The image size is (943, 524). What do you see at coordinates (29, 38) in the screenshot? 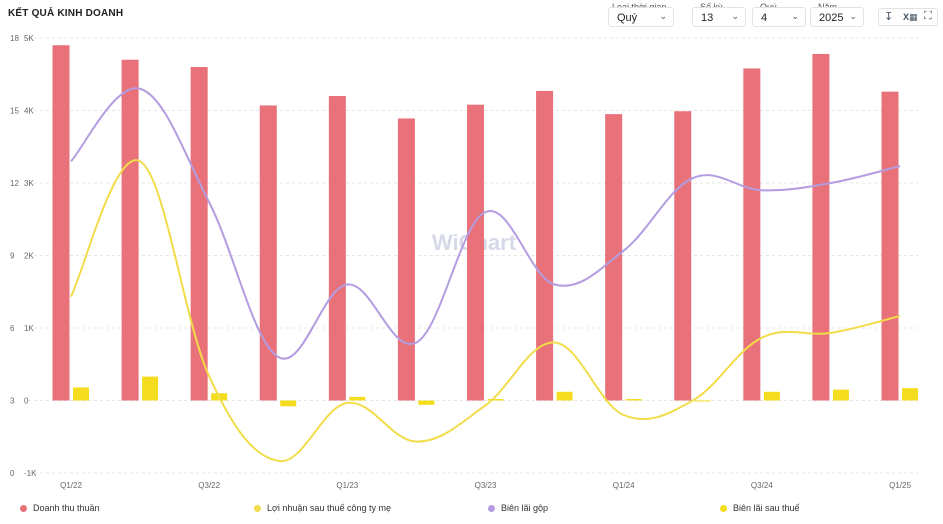
I see `y-tick-label-right: 5K` at bounding box center [29, 38].